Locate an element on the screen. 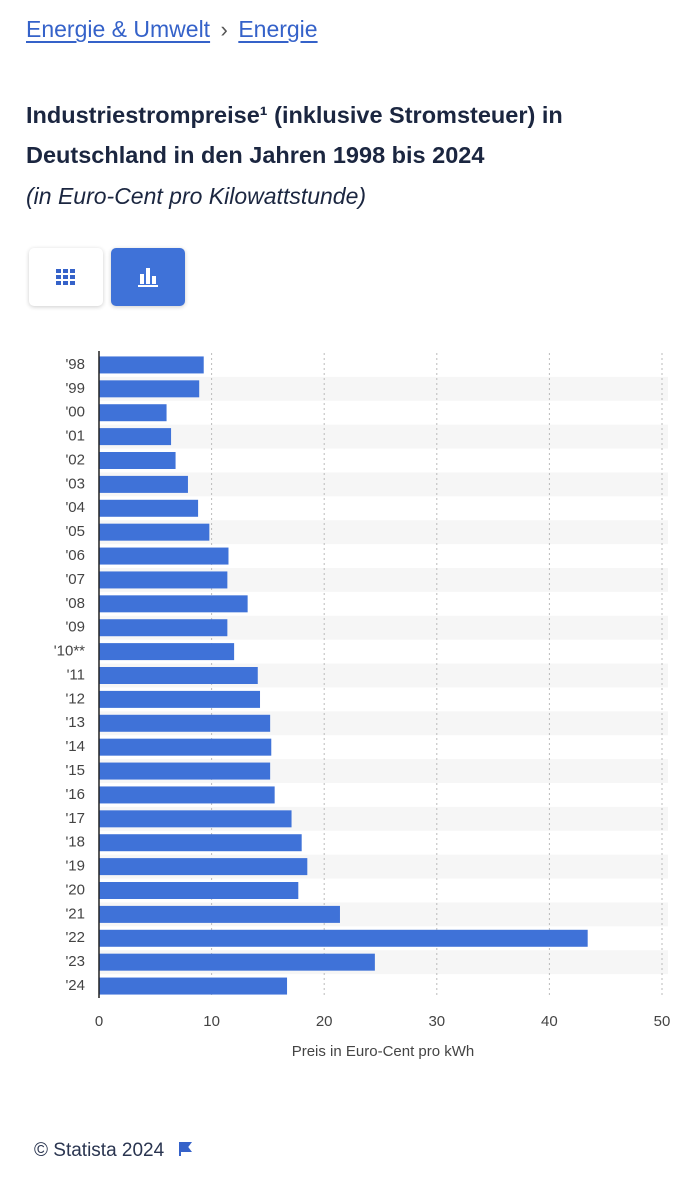 Image resolution: width=700 pixels, height=1200 pixels. breadcrumb: Energie & Umwelt › Energie is located at coordinates (172, 29).